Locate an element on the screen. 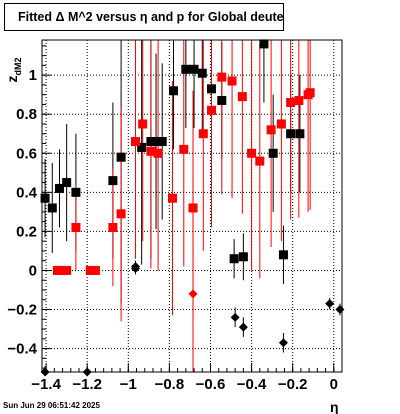 This screenshot has width=400, height=414. x-tick-label: −0.4 is located at coordinates (252, 384).